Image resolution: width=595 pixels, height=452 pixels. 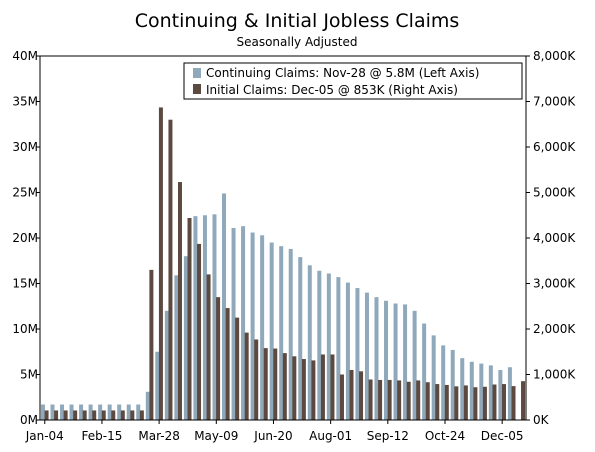 I want to click on x-tick-label: Sep-12, so click(x=388, y=436).